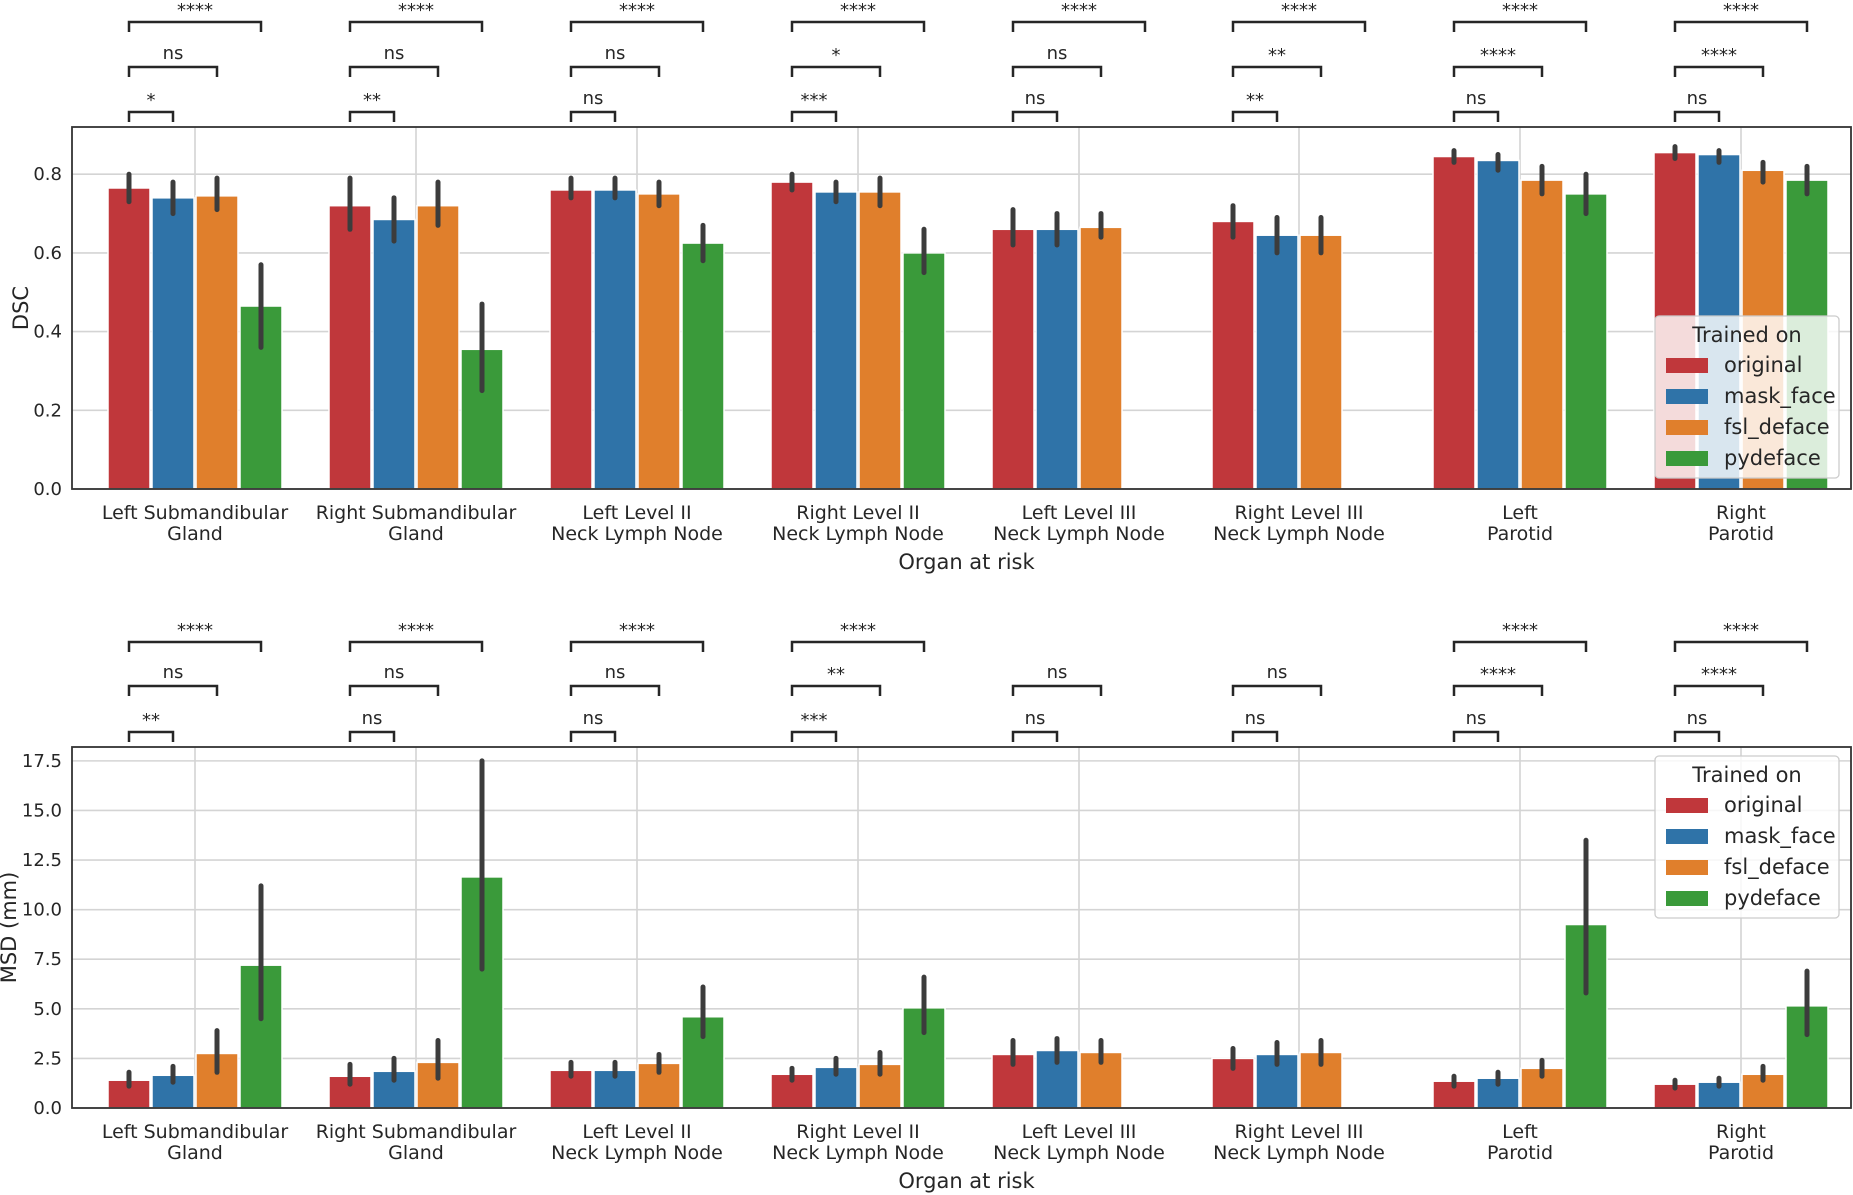  What do you see at coordinates (47, 959) in the screenshot?
I see `y-tick-label: 7.5` at bounding box center [47, 959].